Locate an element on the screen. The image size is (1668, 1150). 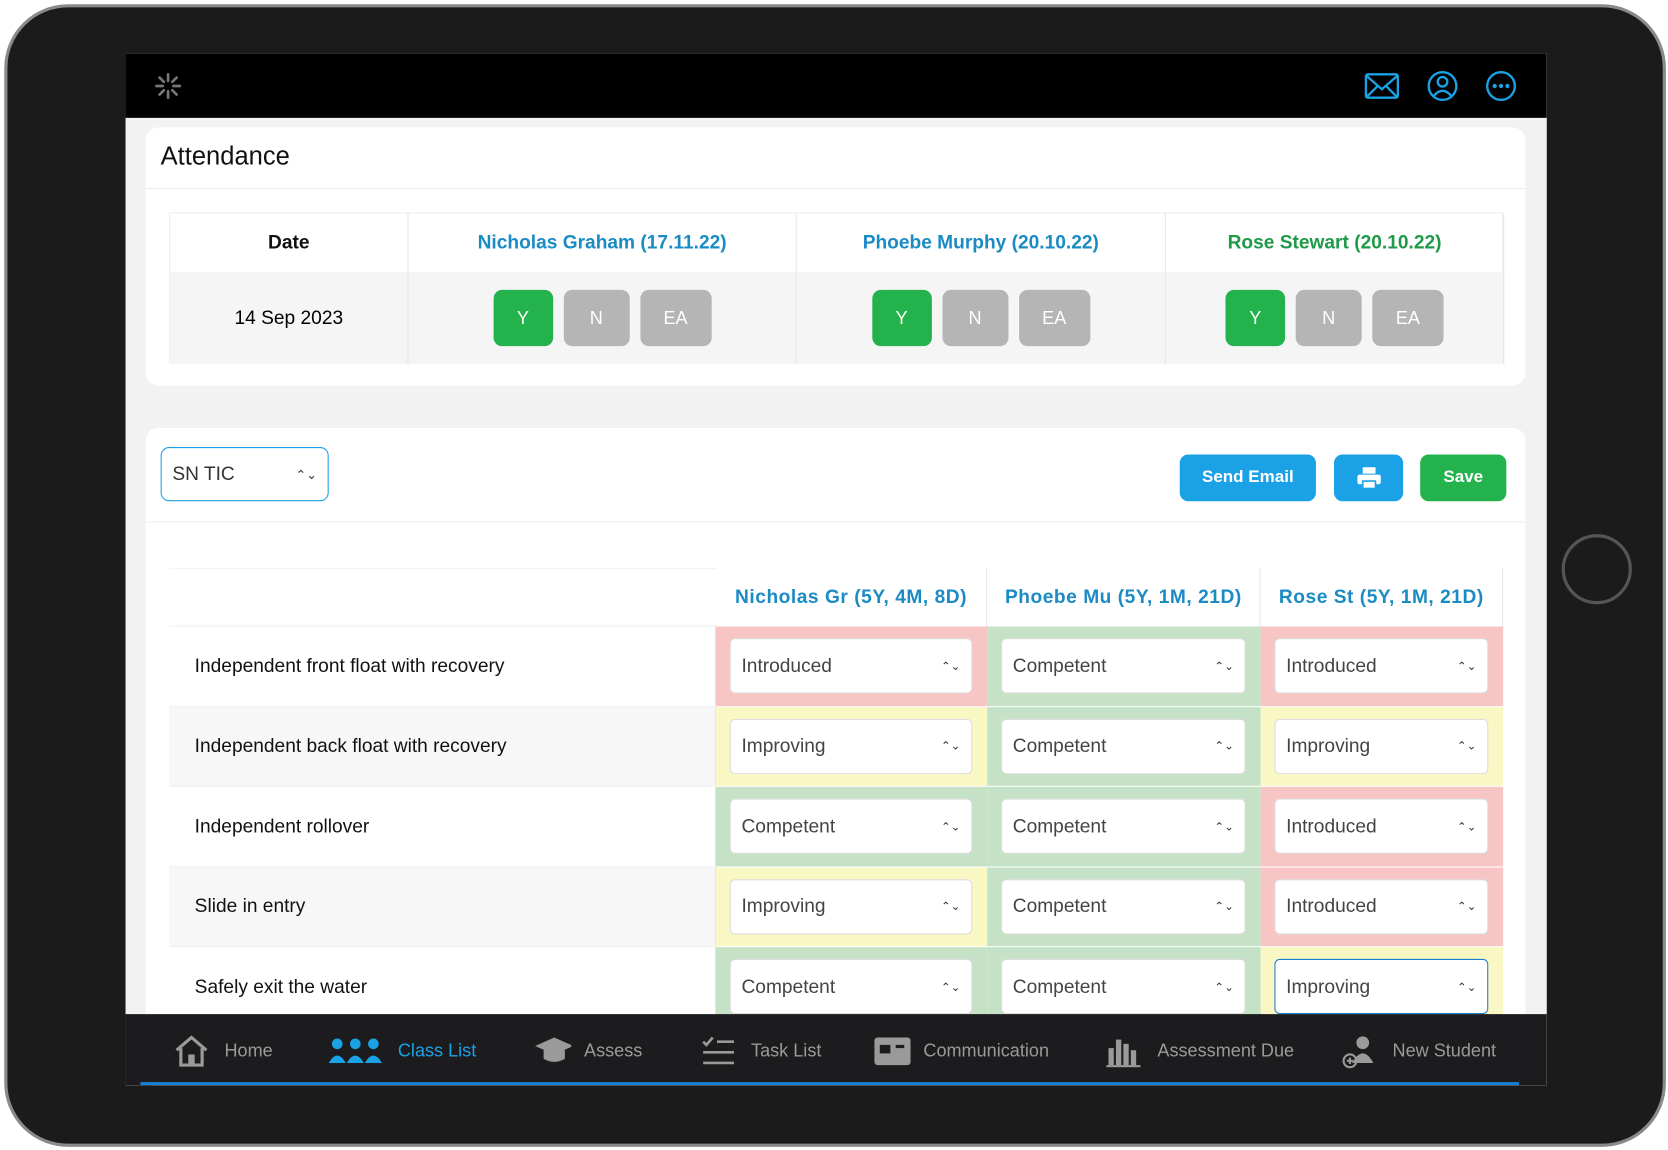
skill-label: Independent back float with recovery is located at coordinates (442, 746).